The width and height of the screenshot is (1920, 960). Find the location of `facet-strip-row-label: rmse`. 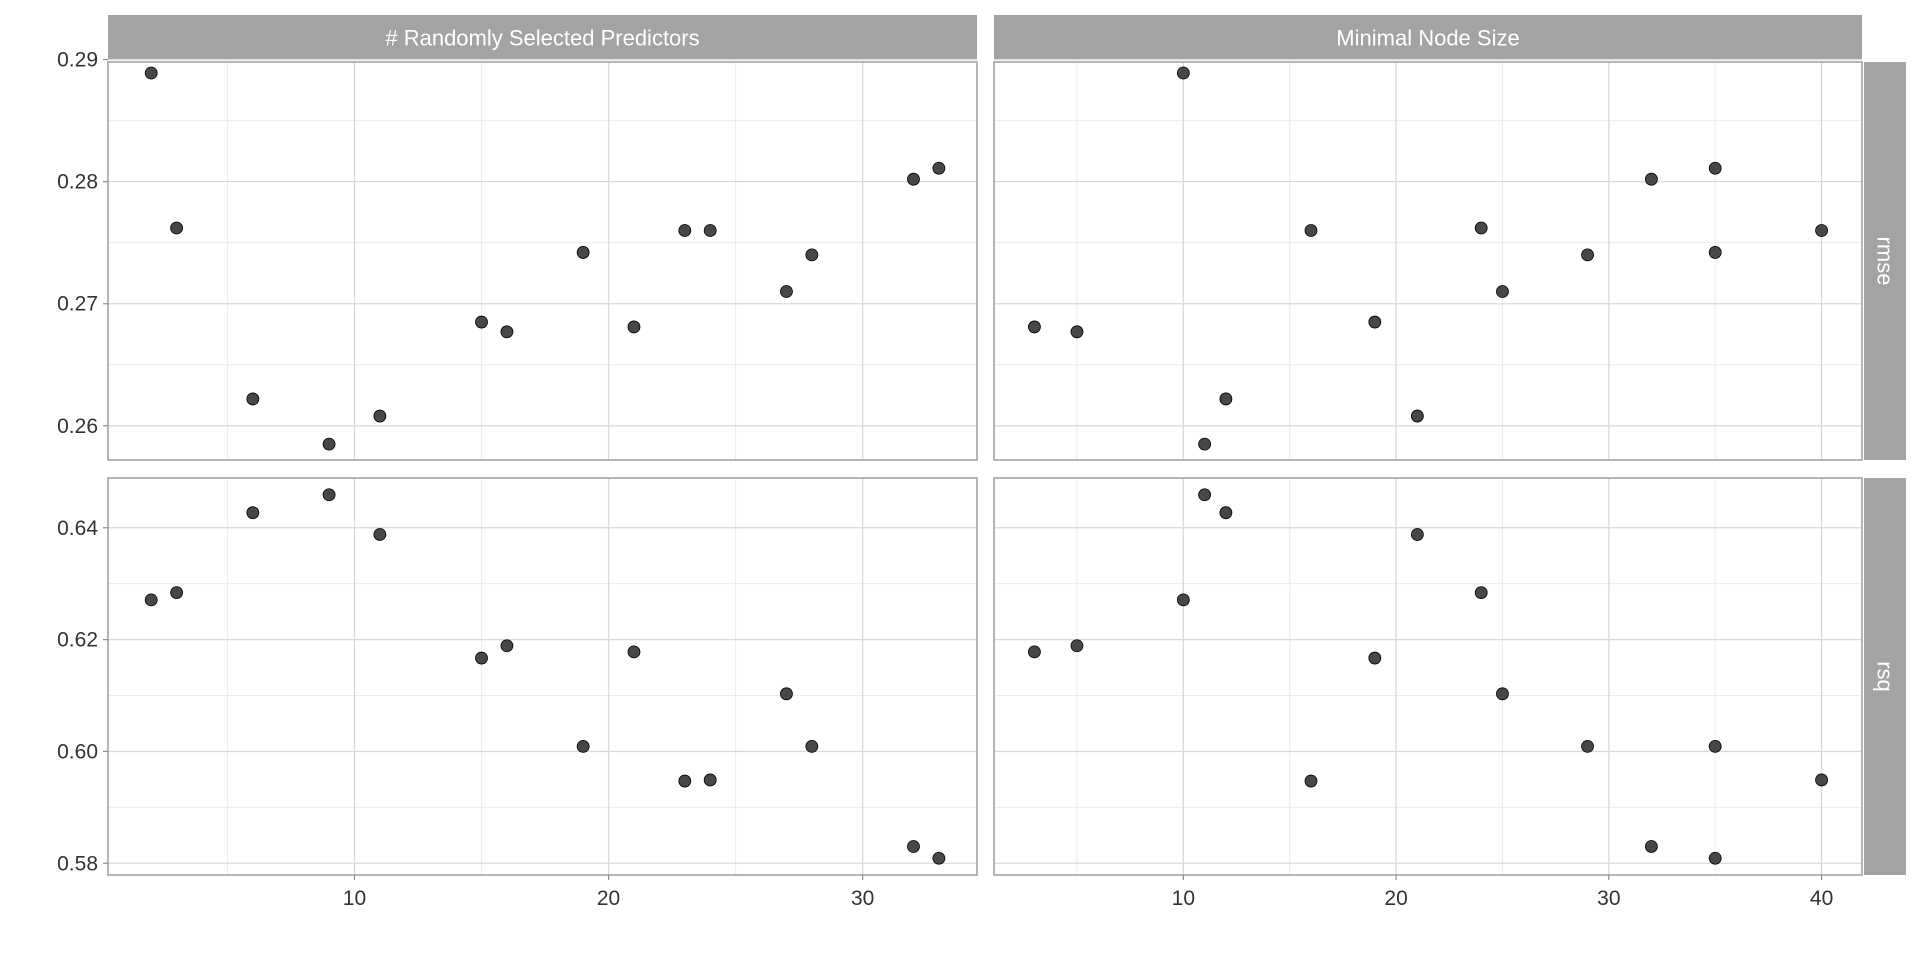

facet-strip-row-label: rmse is located at coordinates (1885, 261).